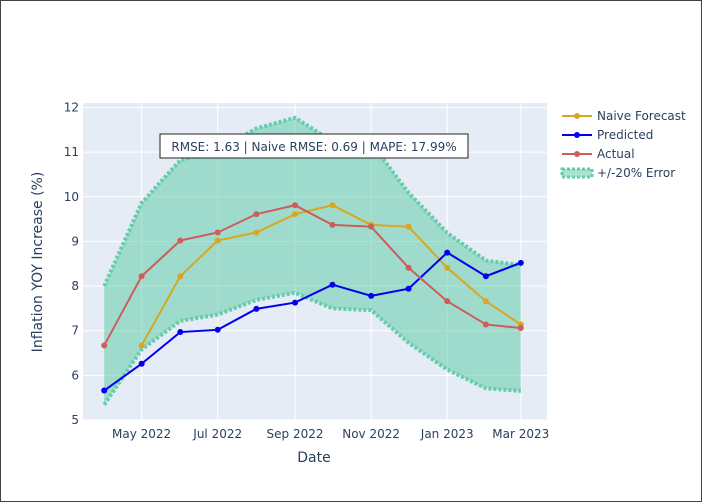 The height and width of the screenshot is (502, 702). What do you see at coordinates (75, 331) in the screenshot?
I see `y-tick-label: 7` at bounding box center [75, 331].